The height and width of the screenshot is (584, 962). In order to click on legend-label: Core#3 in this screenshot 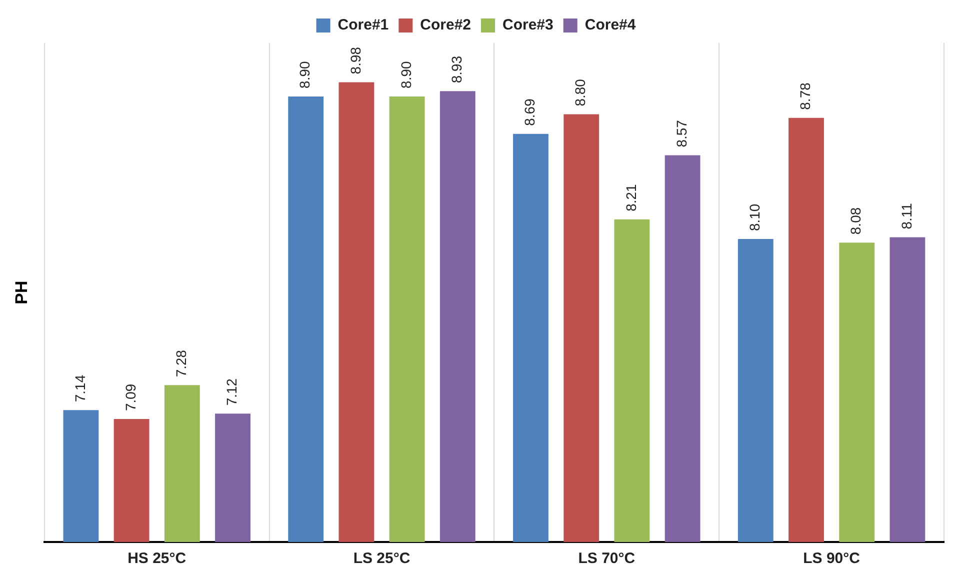, I will do `click(528, 25)`.